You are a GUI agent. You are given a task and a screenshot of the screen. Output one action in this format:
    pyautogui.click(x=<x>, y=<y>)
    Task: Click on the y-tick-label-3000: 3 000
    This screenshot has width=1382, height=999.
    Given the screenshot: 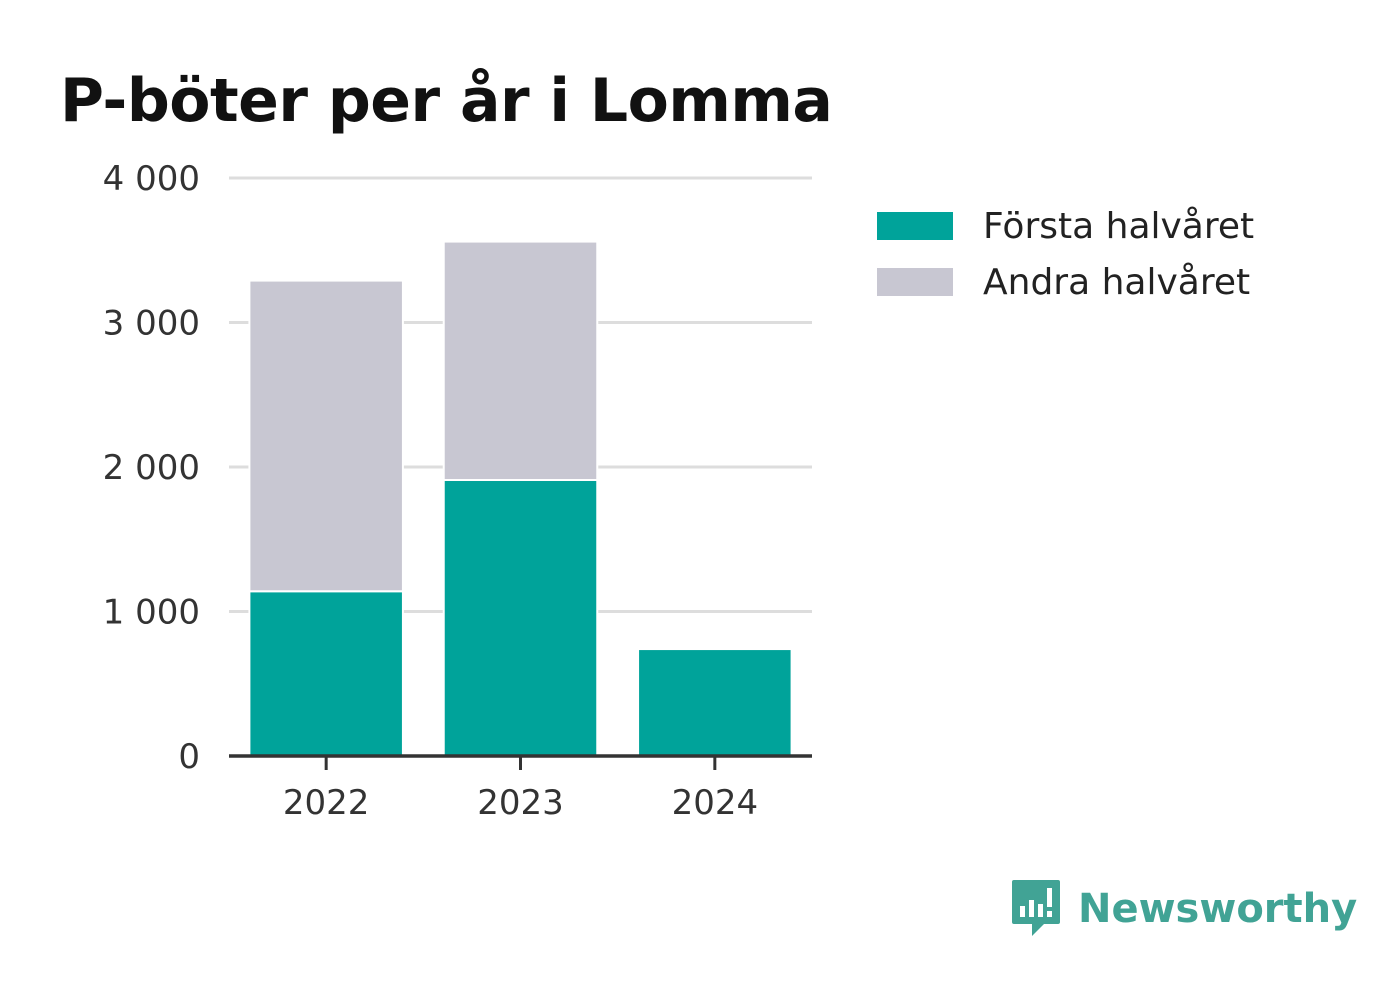 What is the action you would take?
    pyautogui.click(x=151, y=324)
    